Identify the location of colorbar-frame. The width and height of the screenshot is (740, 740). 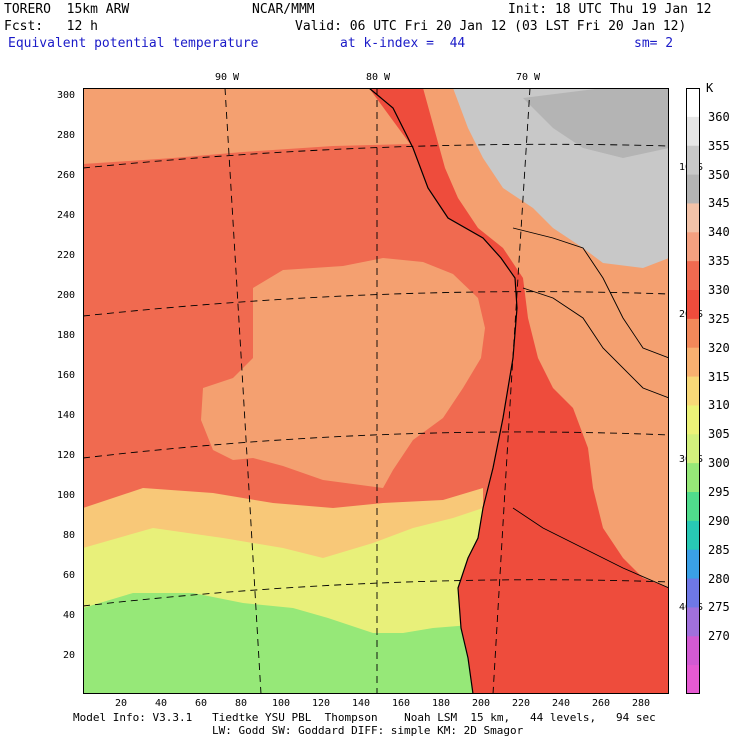
(693, 391).